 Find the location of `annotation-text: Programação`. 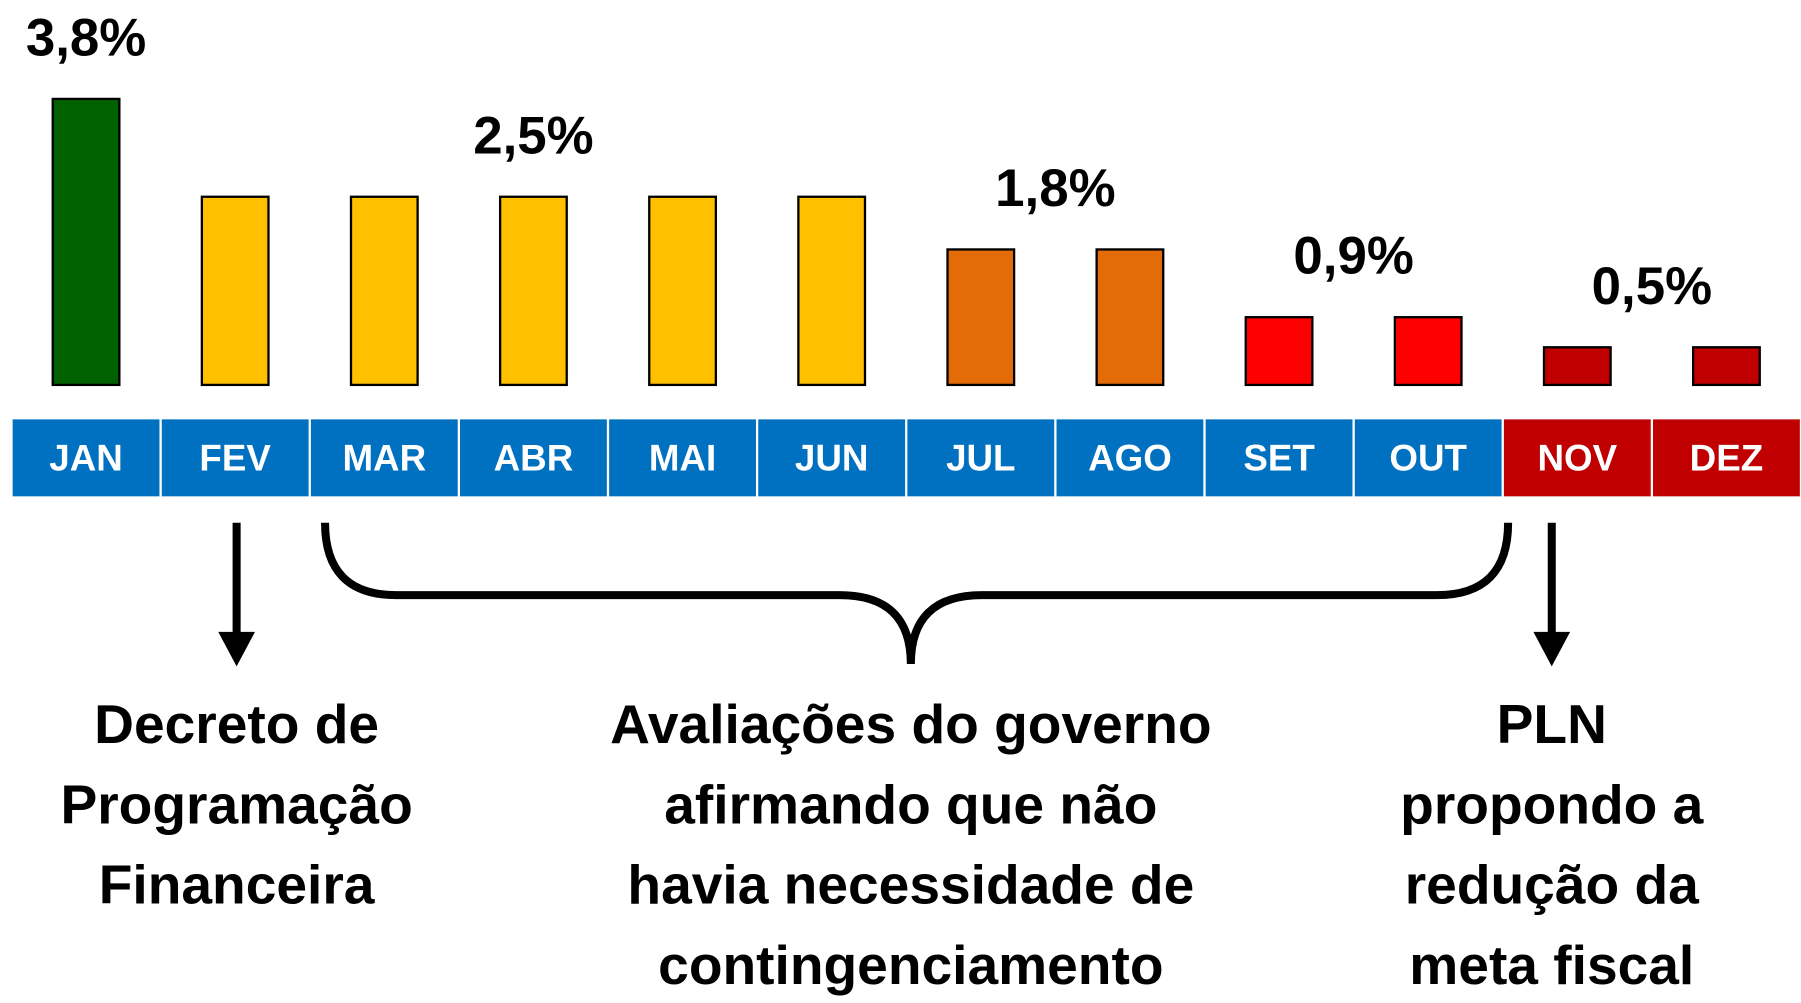

annotation-text: Programação is located at coordinates (236, 804).